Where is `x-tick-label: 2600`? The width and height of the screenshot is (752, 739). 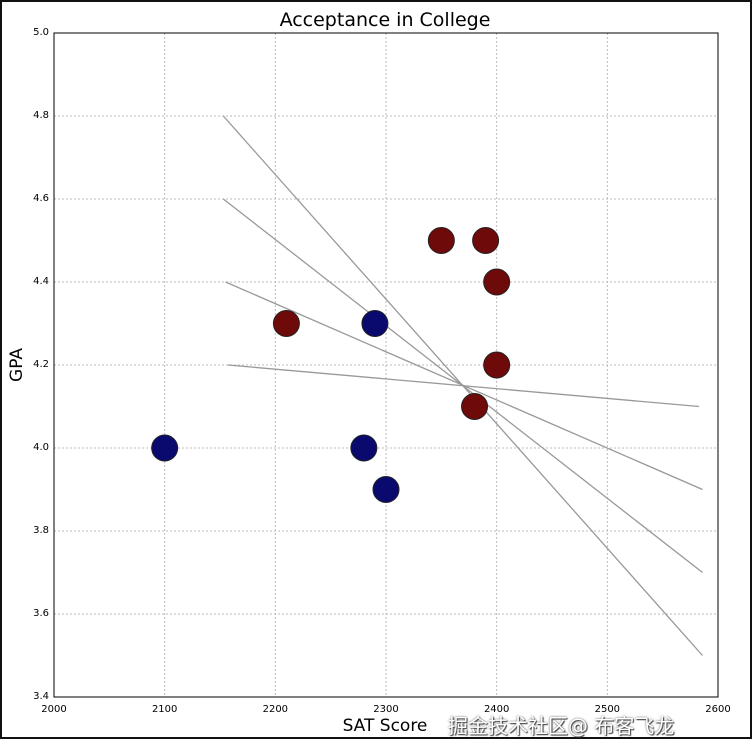
x-tick-label: 2600 is located at coordinates (717, 709).